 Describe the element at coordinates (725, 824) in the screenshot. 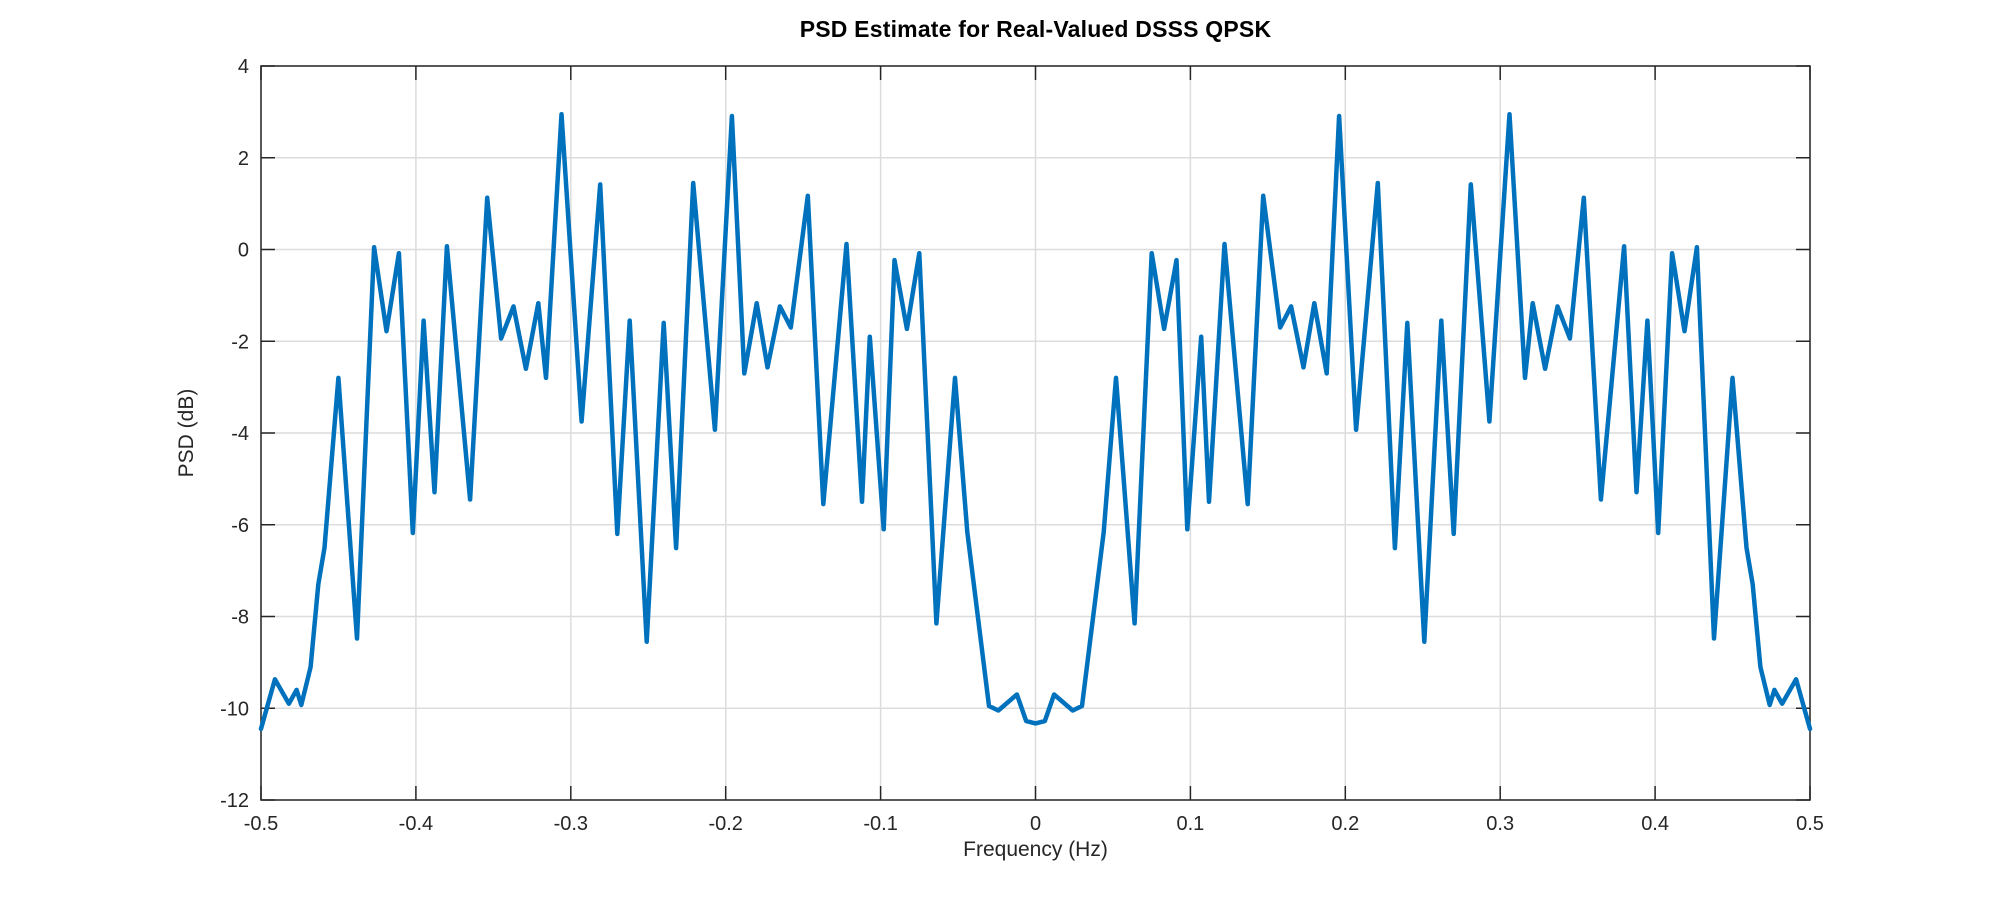

I see `x-tick-label: -0.2` at that location.